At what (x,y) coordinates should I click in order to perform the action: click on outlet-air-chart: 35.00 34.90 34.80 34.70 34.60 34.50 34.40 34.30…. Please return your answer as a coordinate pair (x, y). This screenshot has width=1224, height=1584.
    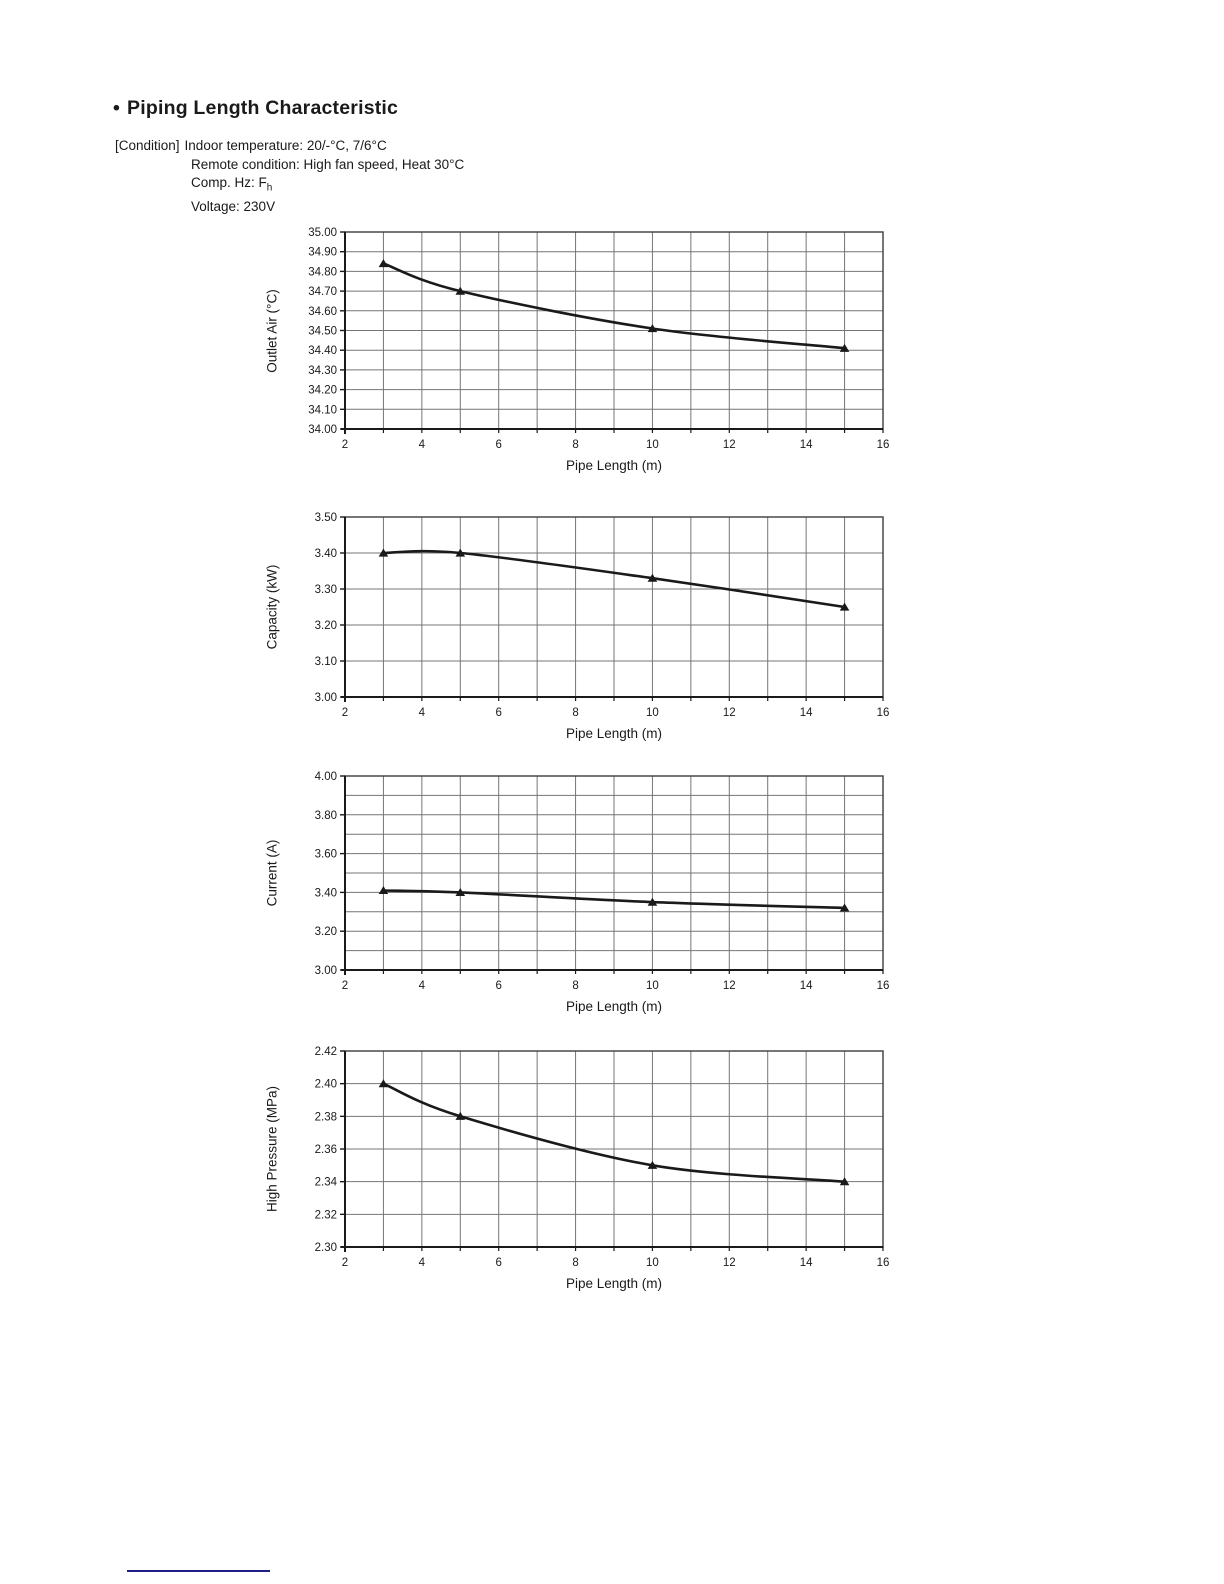
    Looking at the image, I should click on (599, 350).